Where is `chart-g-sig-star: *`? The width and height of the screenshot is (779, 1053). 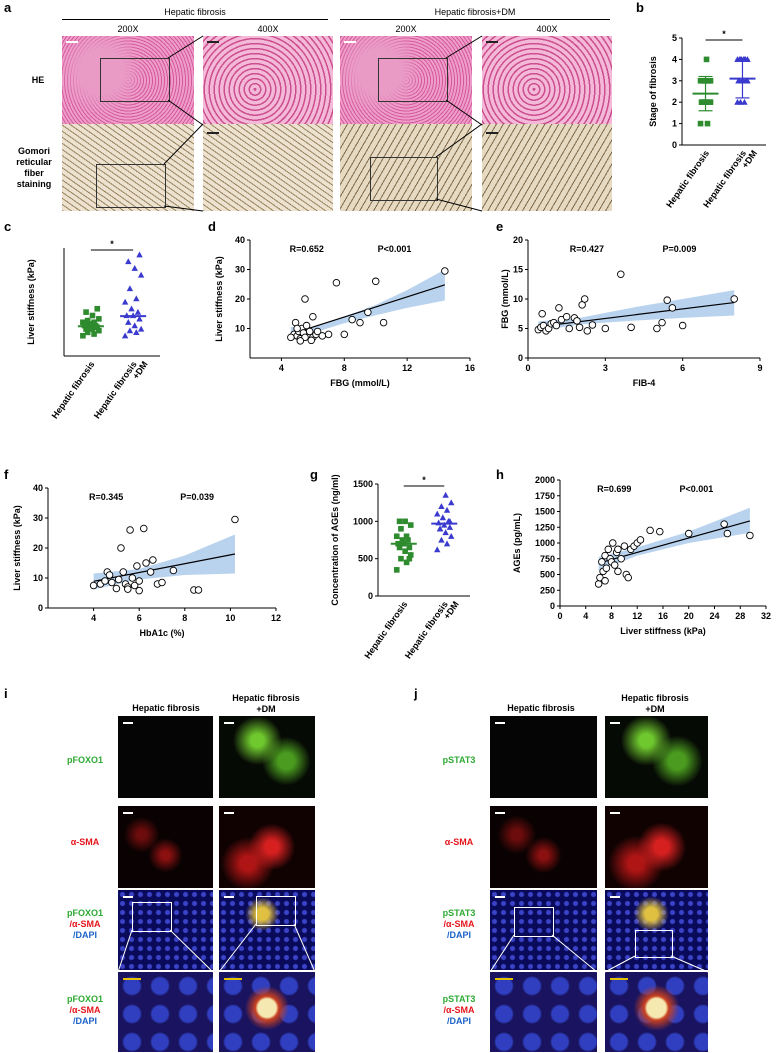 chart-g-sig-star: * is located at coordinates (424, 480).